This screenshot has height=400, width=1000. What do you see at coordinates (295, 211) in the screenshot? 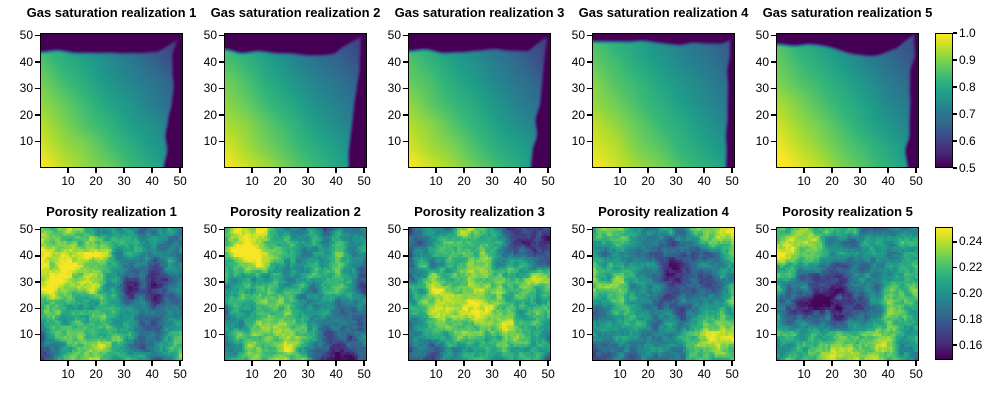
I see `panel-title: Porosity realization 2` at bounding box center [295, 211].